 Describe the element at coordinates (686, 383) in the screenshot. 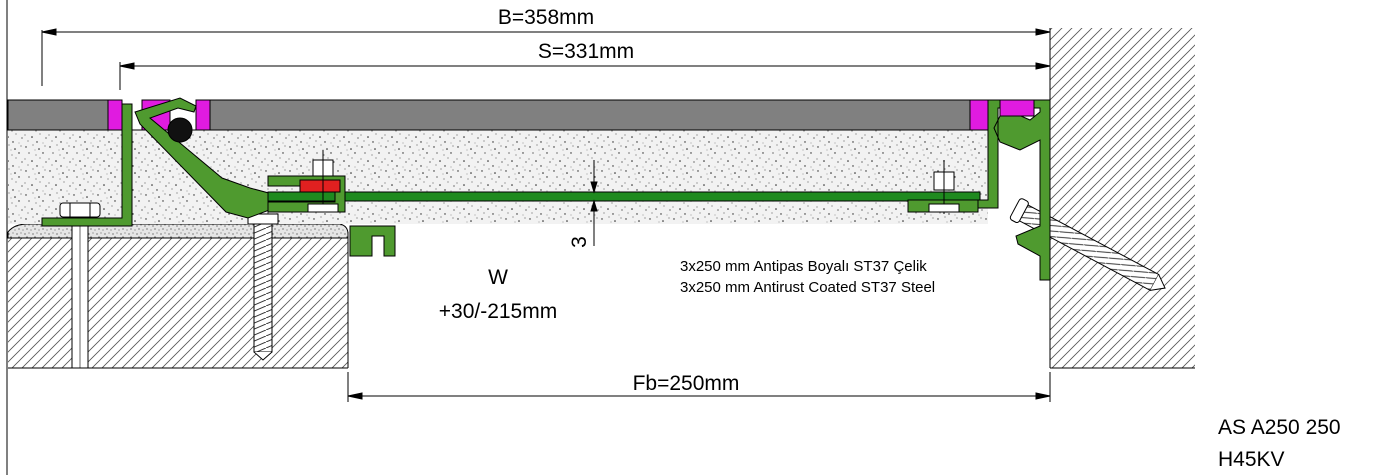

I see `free-gap-label: Fb=250mm` at that location.